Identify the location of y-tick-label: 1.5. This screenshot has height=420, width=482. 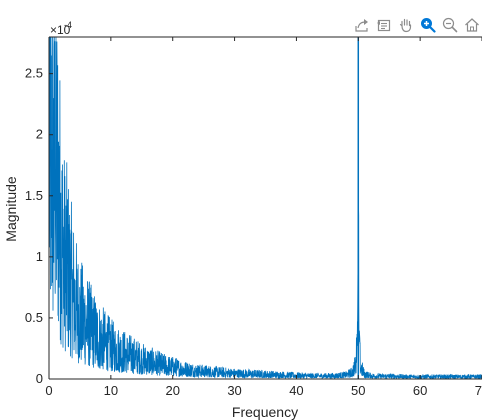
(34, 195).